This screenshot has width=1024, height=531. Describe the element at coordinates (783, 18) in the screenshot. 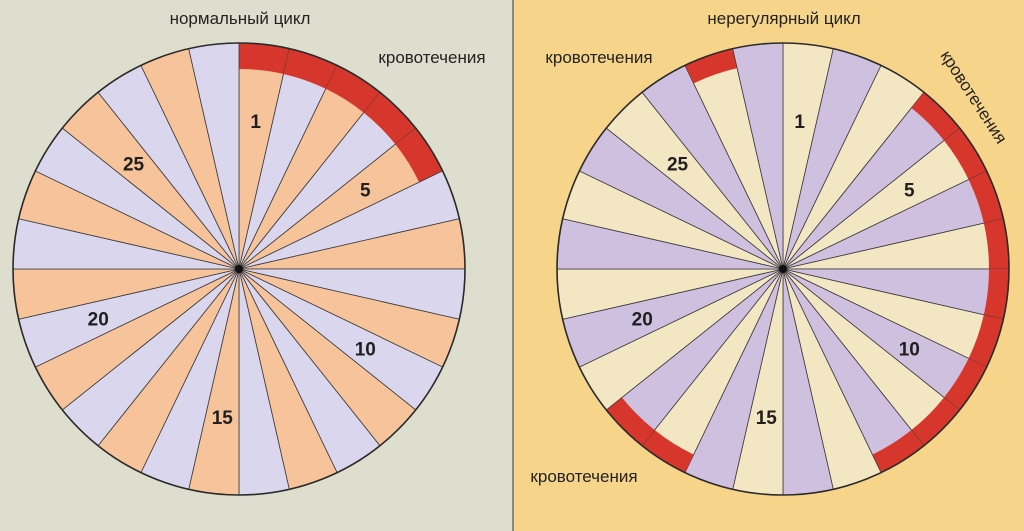

I see `panel-title: нерегулярный цикл` at that location.